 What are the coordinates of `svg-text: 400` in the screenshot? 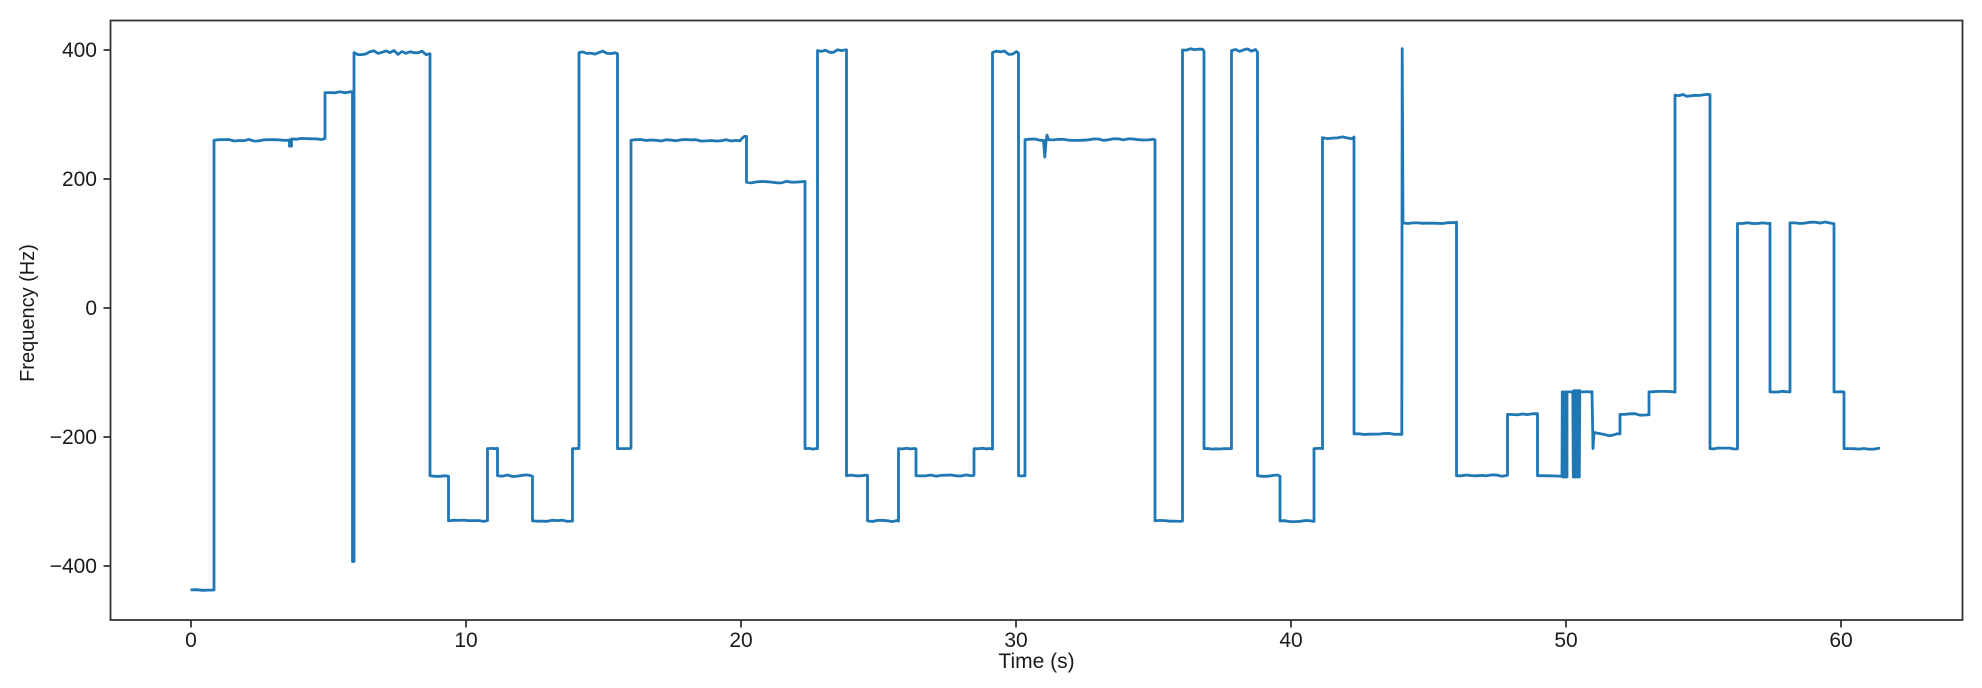 It's located at (79, 50).